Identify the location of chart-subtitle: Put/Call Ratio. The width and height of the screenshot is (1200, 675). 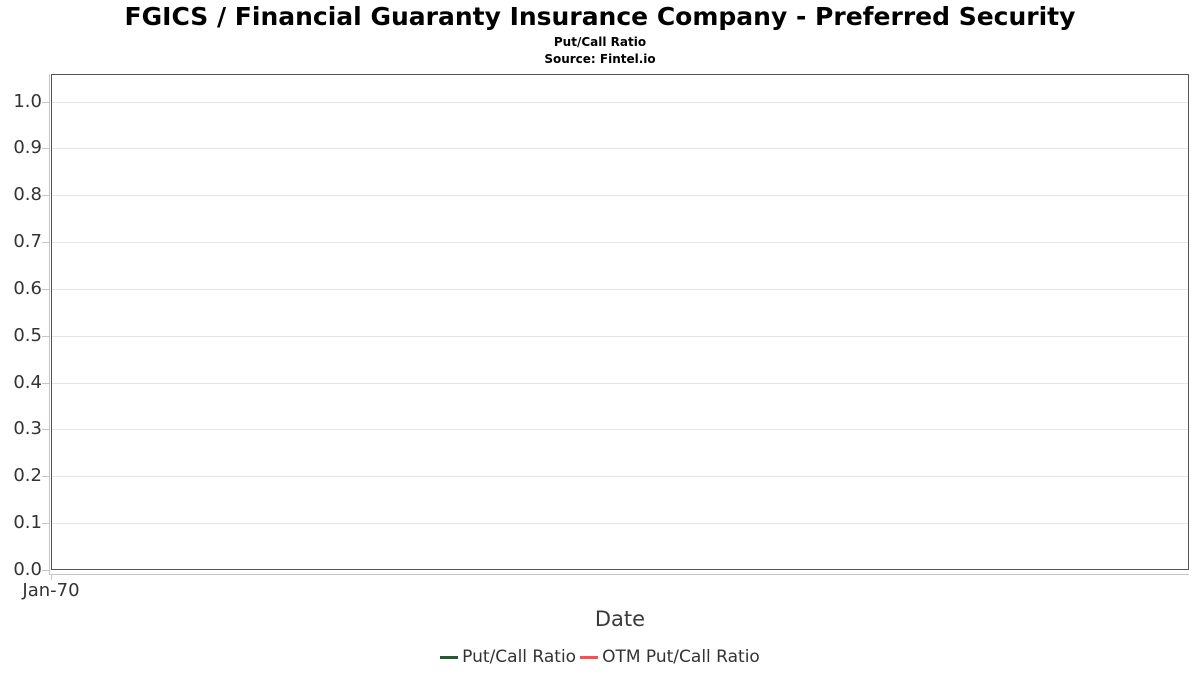
(600, 42).